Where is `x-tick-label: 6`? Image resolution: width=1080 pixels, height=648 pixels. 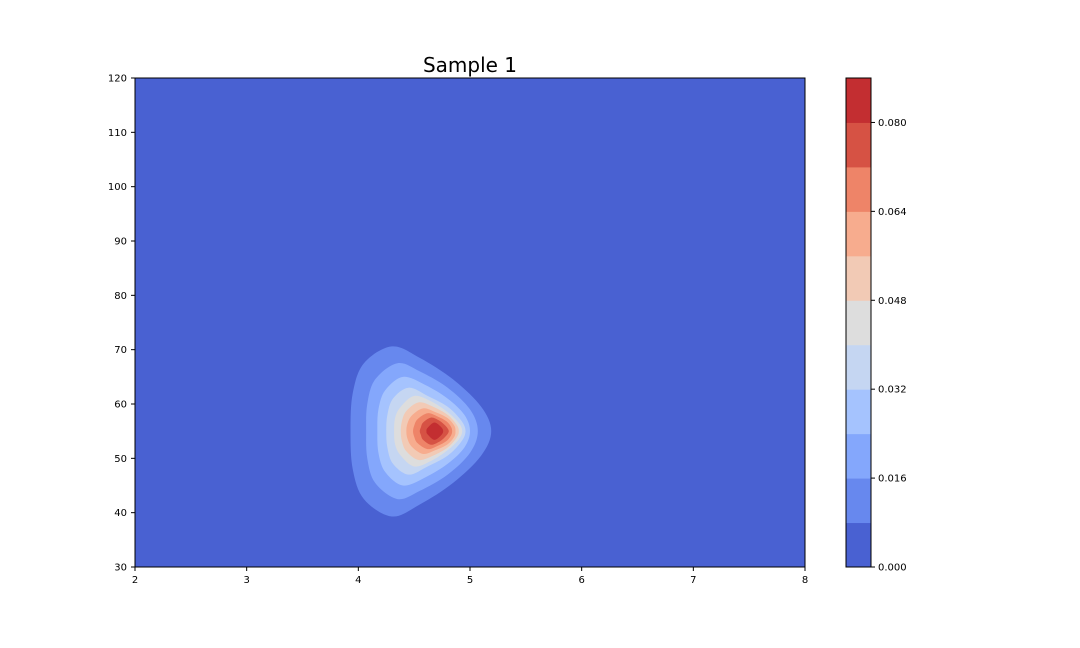
x-tick-label: 6 is located at coordinates (581, 580).